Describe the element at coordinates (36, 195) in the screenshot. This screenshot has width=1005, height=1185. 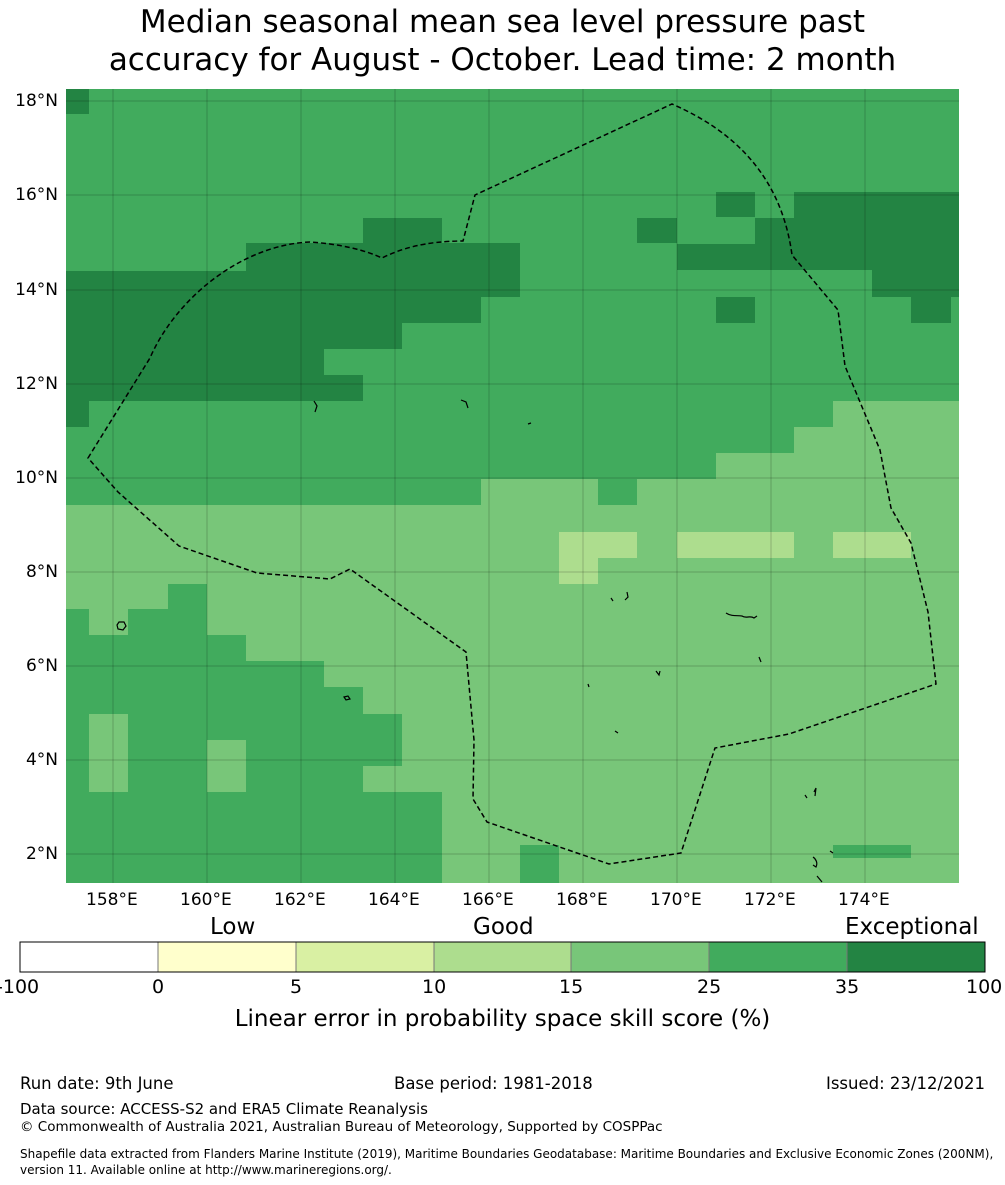
I see `lat-label: 16°N` at that location.